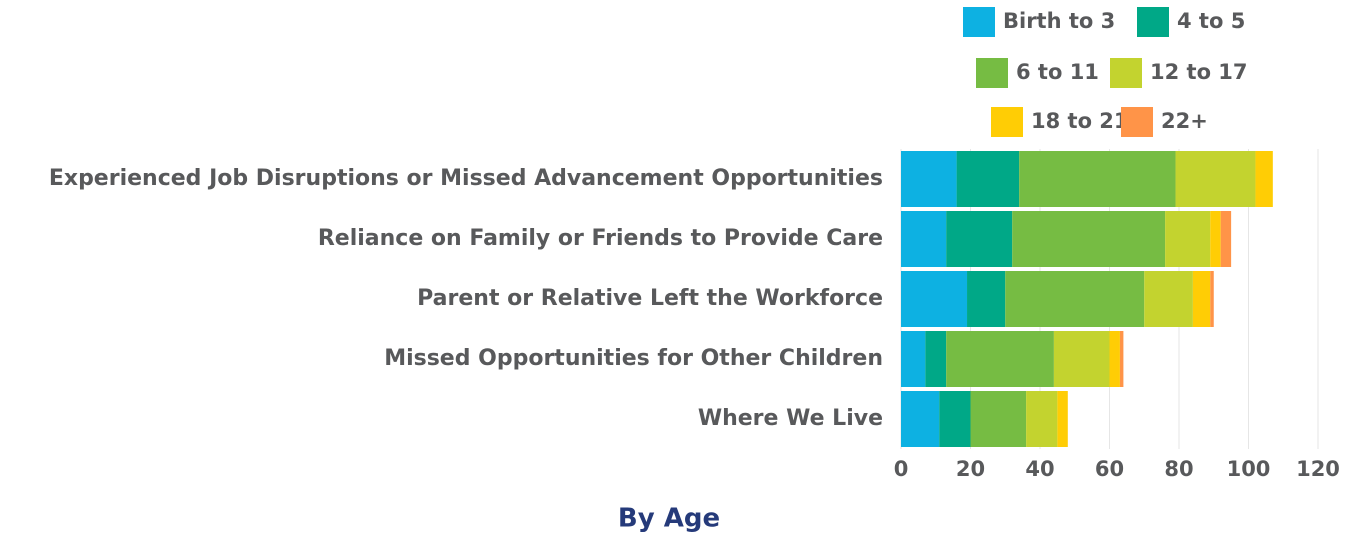  I want to click on legend-label: Birth to 3, so click(1059, 21).